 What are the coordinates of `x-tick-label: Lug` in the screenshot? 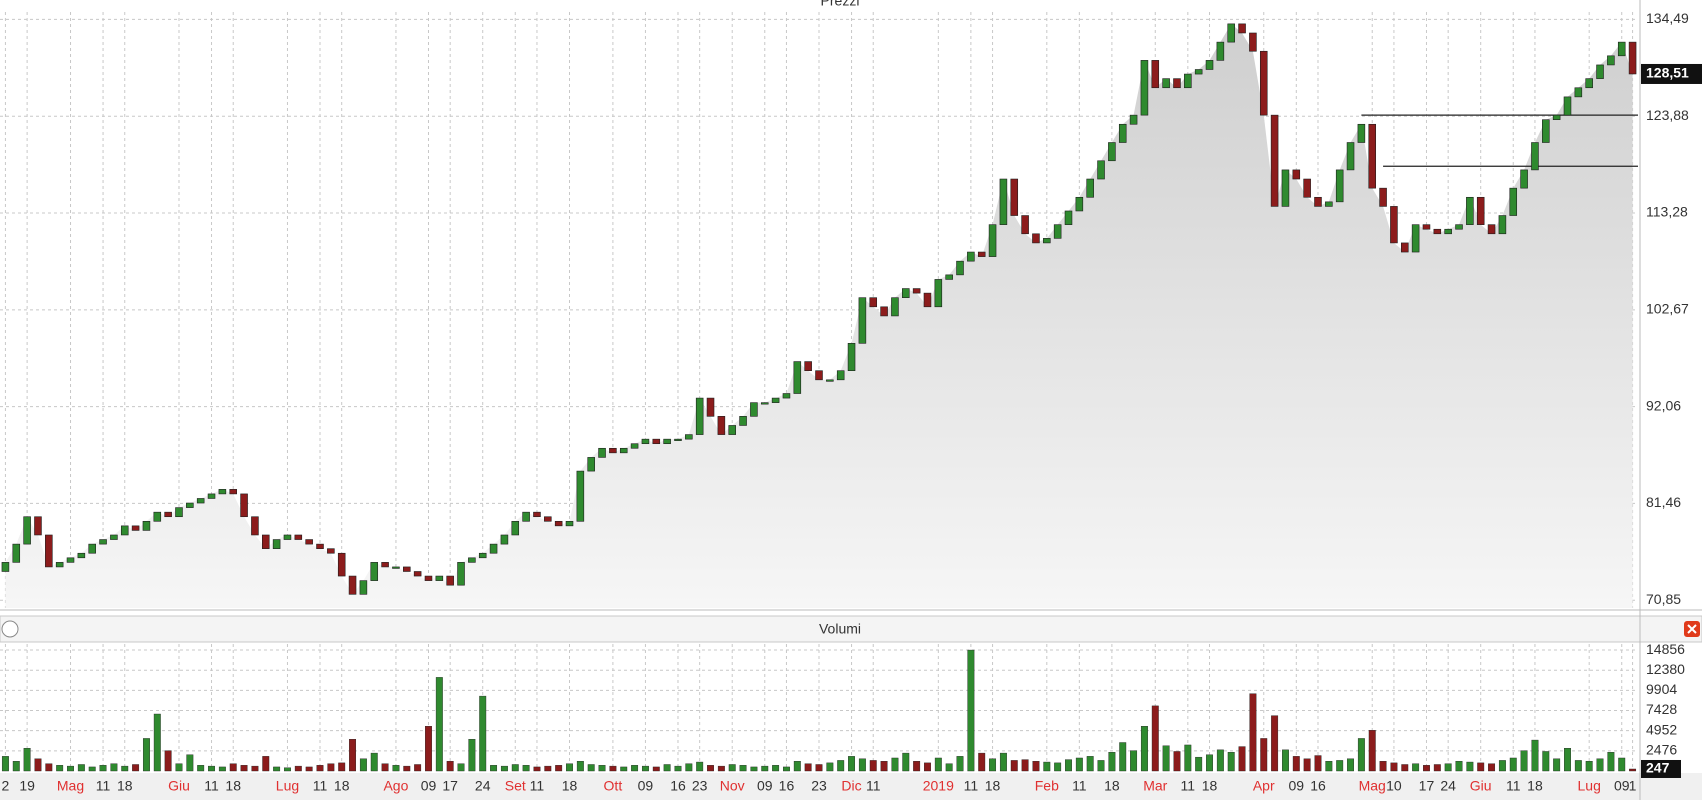 It's located at (287, 786).